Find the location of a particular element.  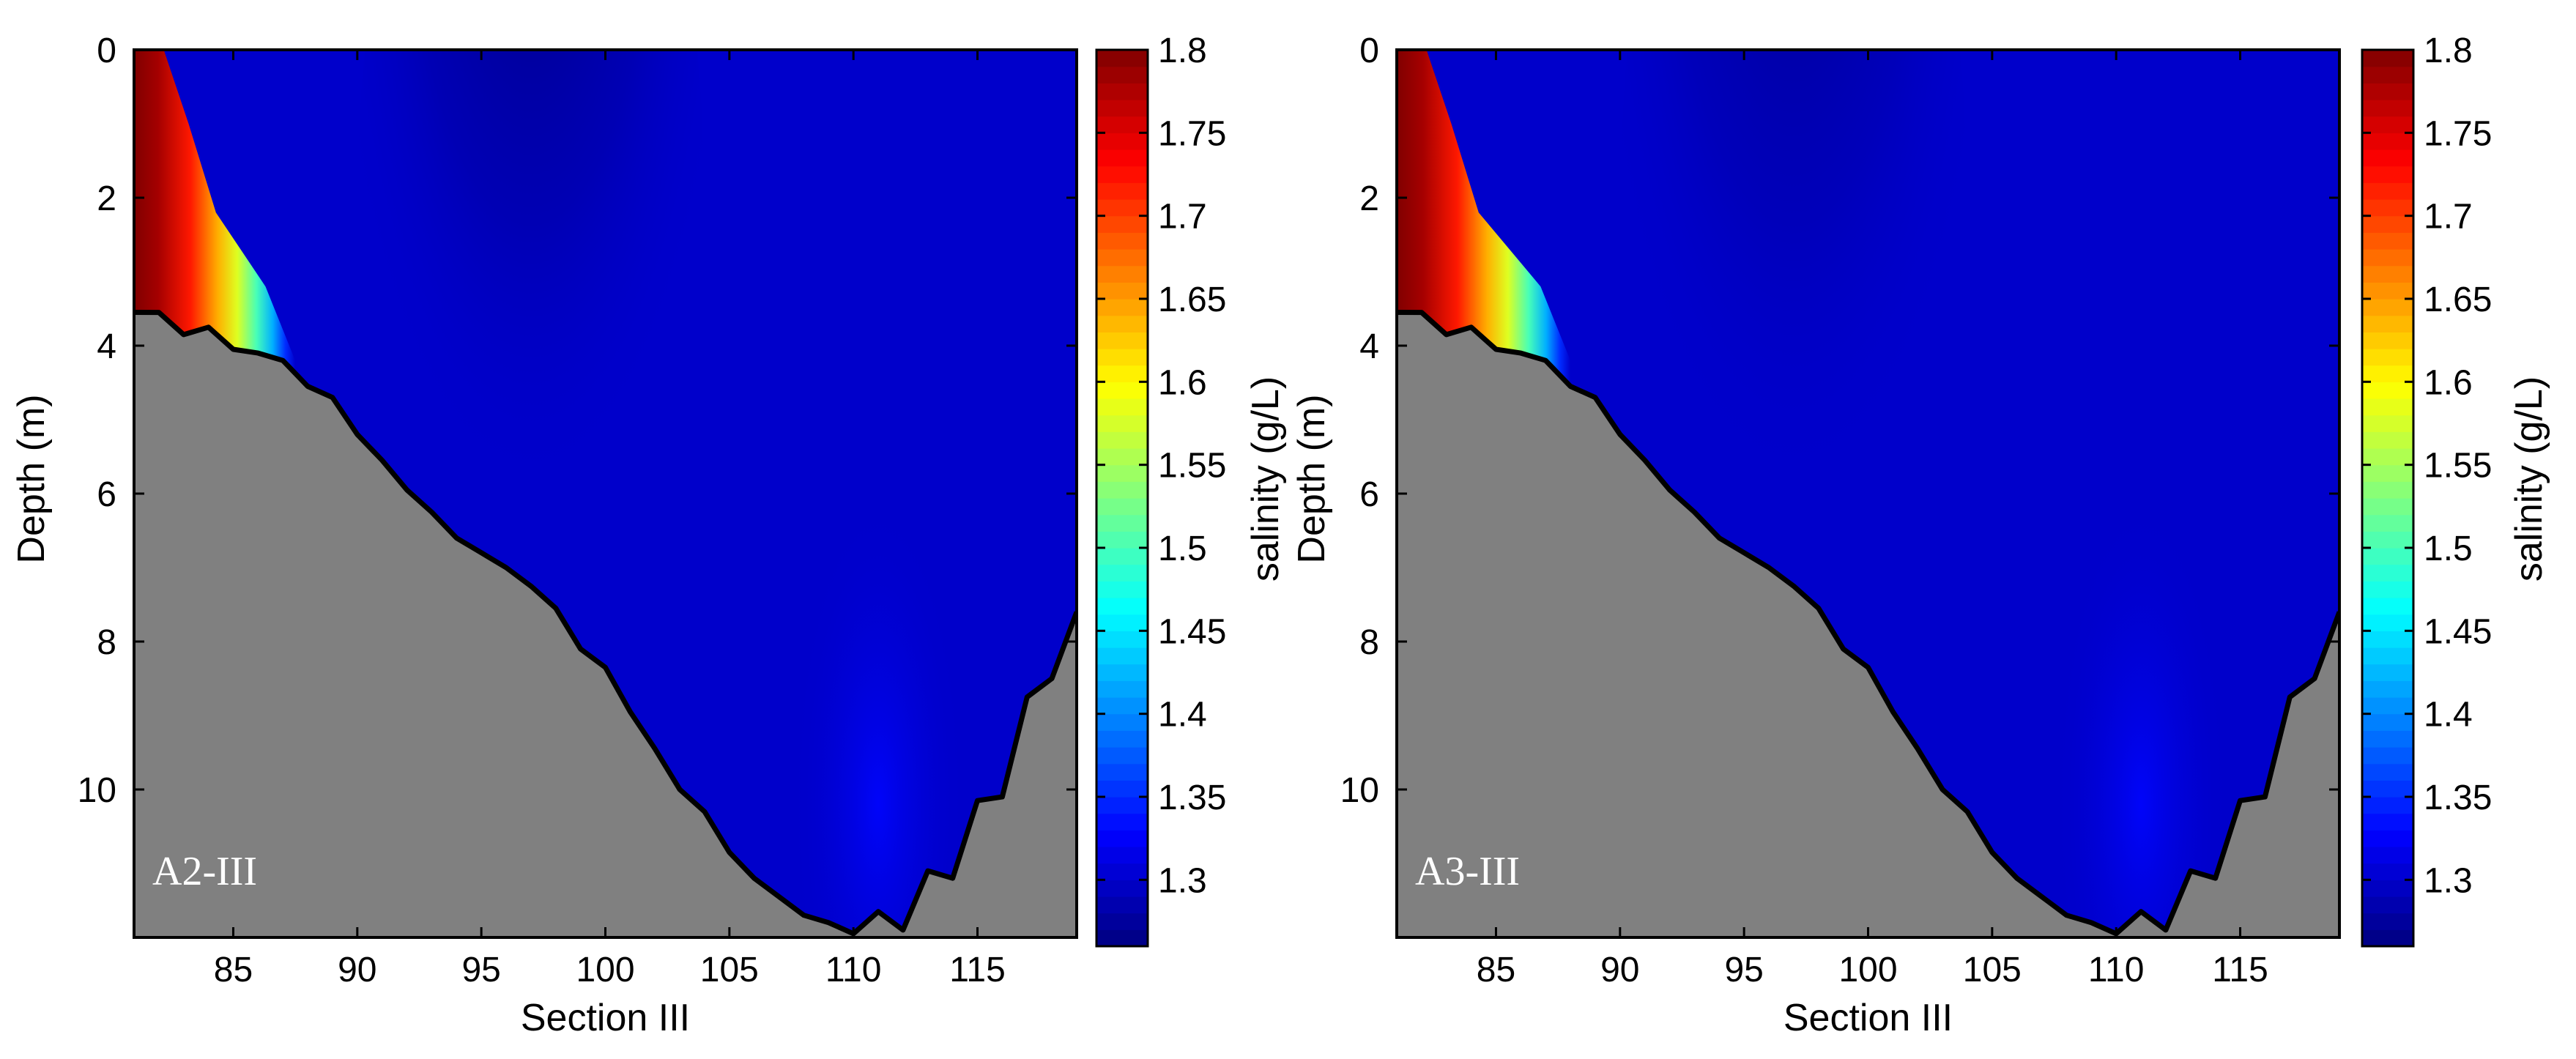

colorbar-tick-label: 1.55 is located at coordinates (1192, 466).